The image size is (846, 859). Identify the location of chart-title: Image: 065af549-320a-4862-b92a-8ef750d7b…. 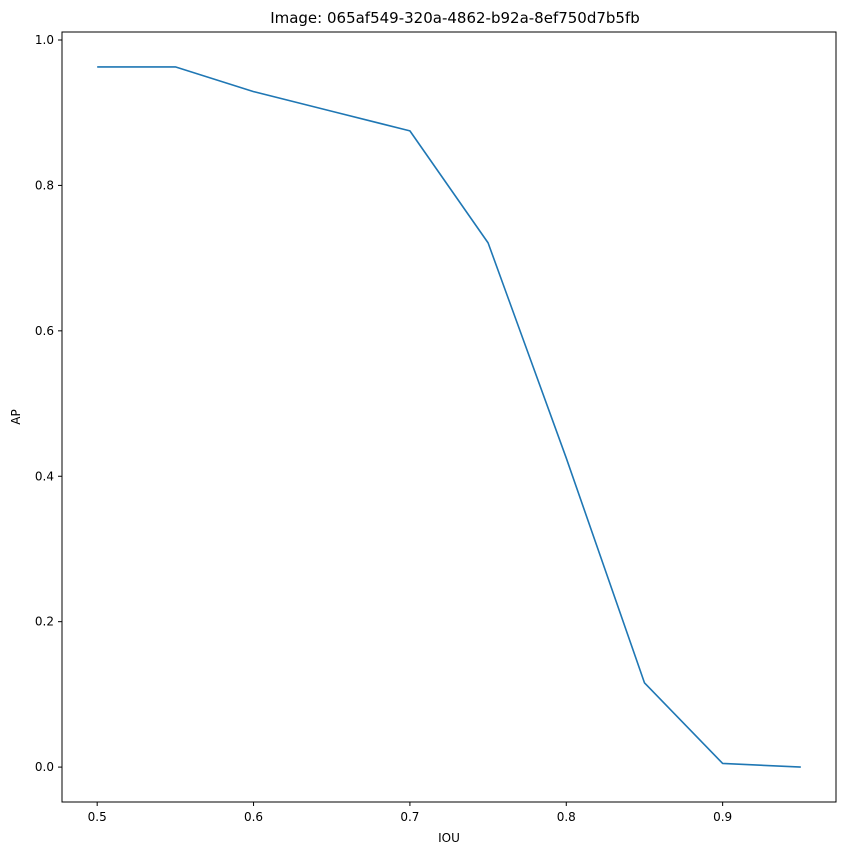
(455, 18).